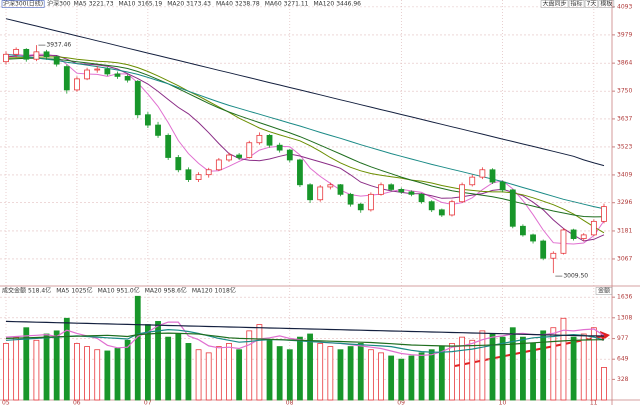 This screenshot has width=640, height=405. What do you see at coordinates (503, 402) in the screenshot?
I see `x-tick-label: 10` at bounding box center [503, 402].